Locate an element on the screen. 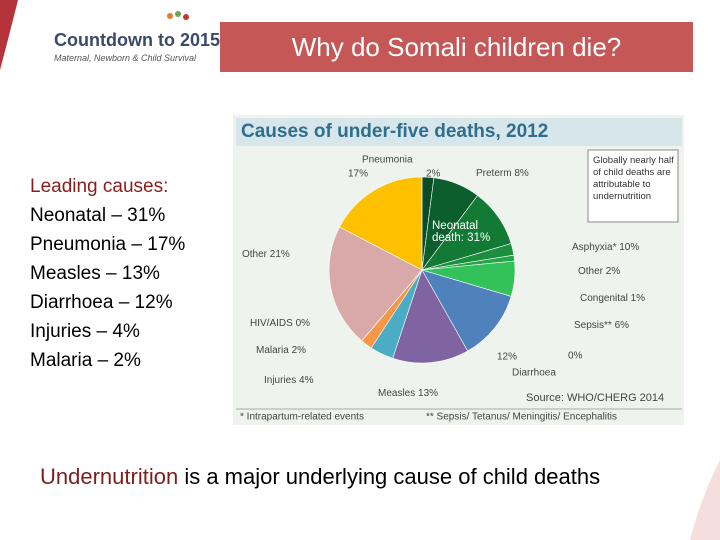  list-item: Diarrhoea – 12% is located at coordinates (101, 302).